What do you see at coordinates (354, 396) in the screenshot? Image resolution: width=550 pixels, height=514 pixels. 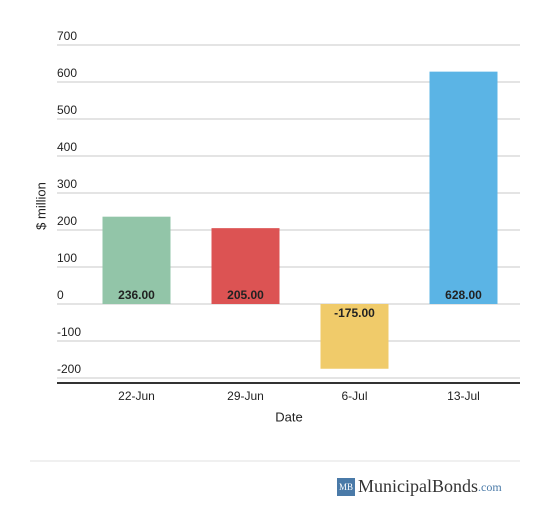 I see `x-tick-label: 6-Jul` at bounding box center [354, 396].